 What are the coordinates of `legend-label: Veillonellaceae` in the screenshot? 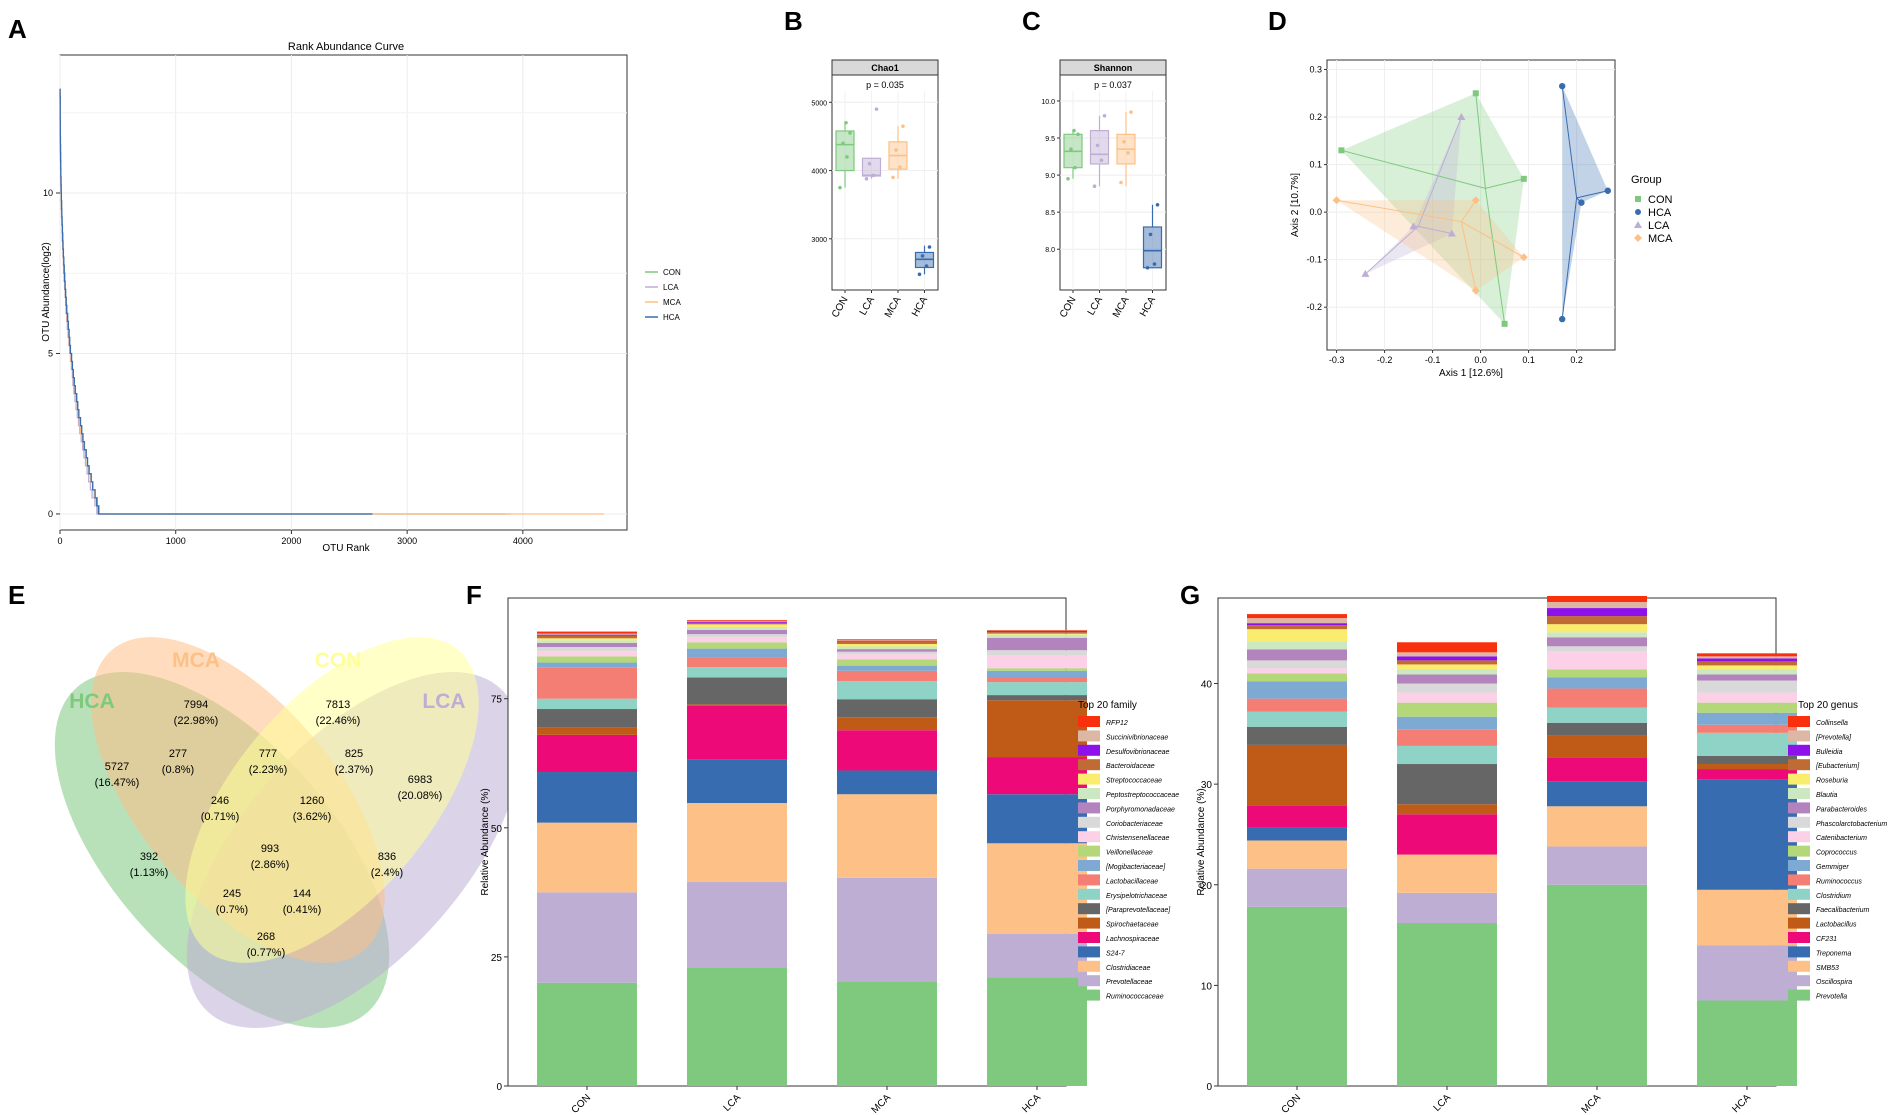 It's located at (1129, 853).